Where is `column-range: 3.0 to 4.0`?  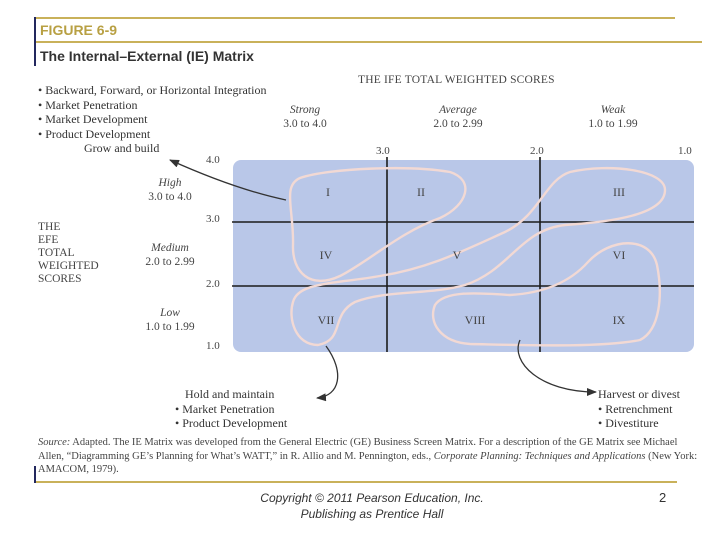
column-range: 3.0 to 4.0 is located at coordinates (305, 123).